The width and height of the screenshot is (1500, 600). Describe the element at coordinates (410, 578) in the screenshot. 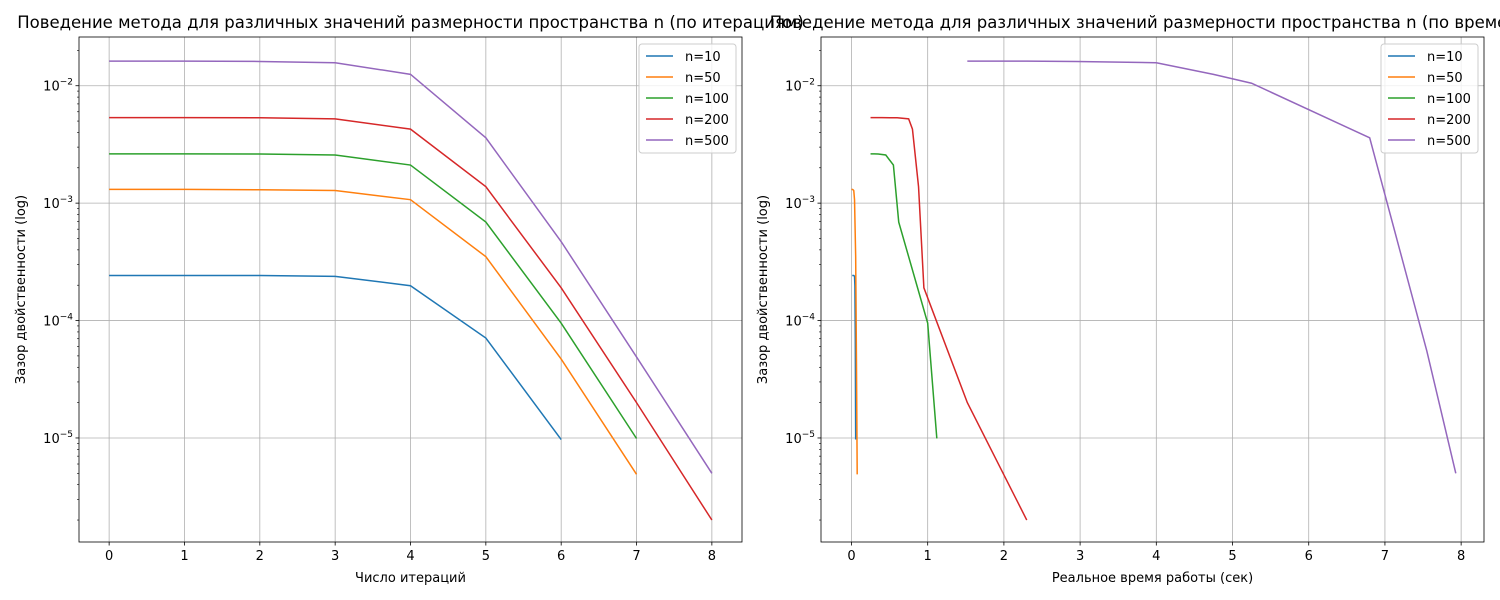

I see `x-axis-label: Число итераций` at that location.